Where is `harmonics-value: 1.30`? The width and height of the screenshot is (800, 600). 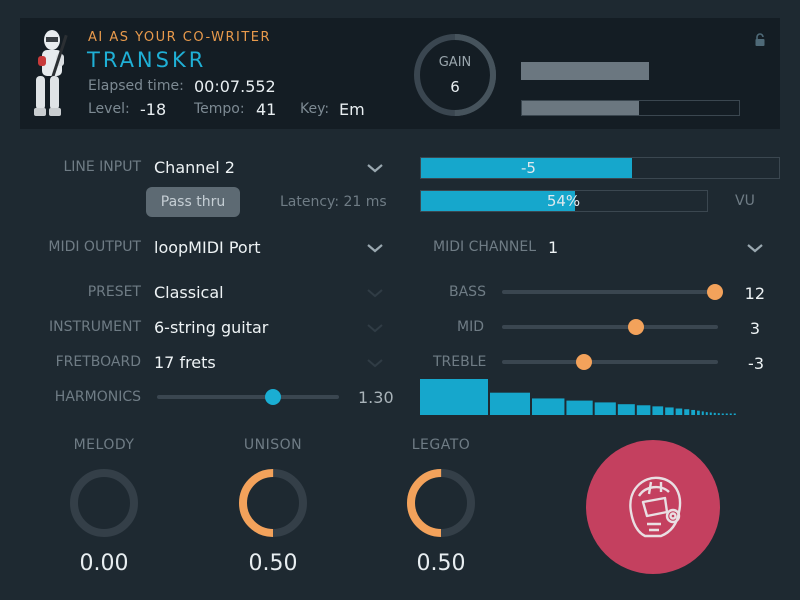 harmonics-value: 1.30 is located at coordinates (376, 397).